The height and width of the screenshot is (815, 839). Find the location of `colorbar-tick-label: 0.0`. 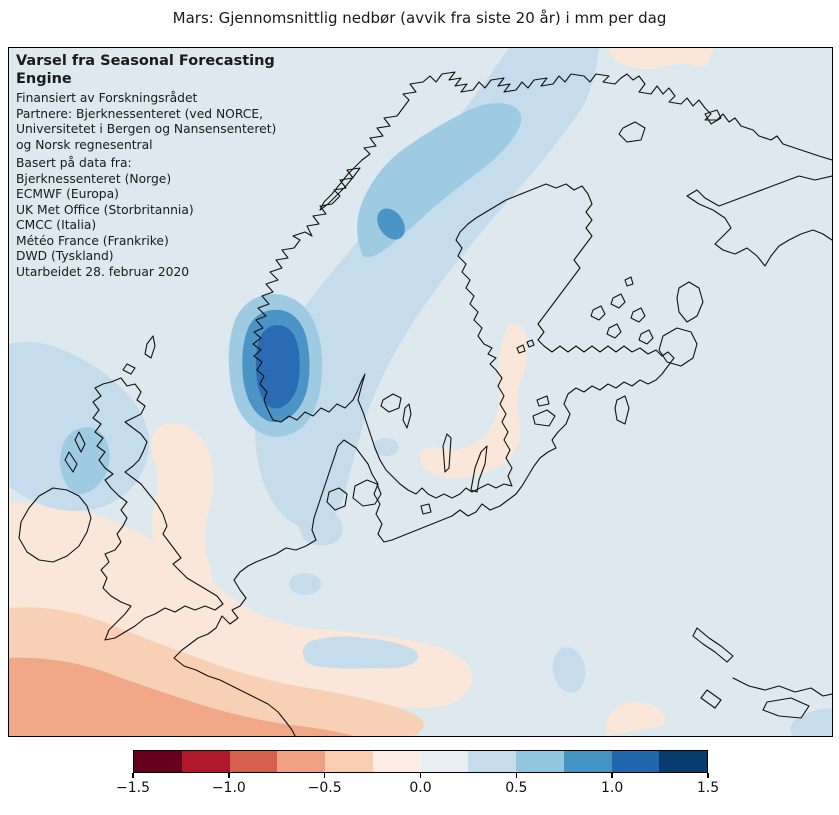

colorbar-tick-label: 0.0 is located at coordinates (420, 788).